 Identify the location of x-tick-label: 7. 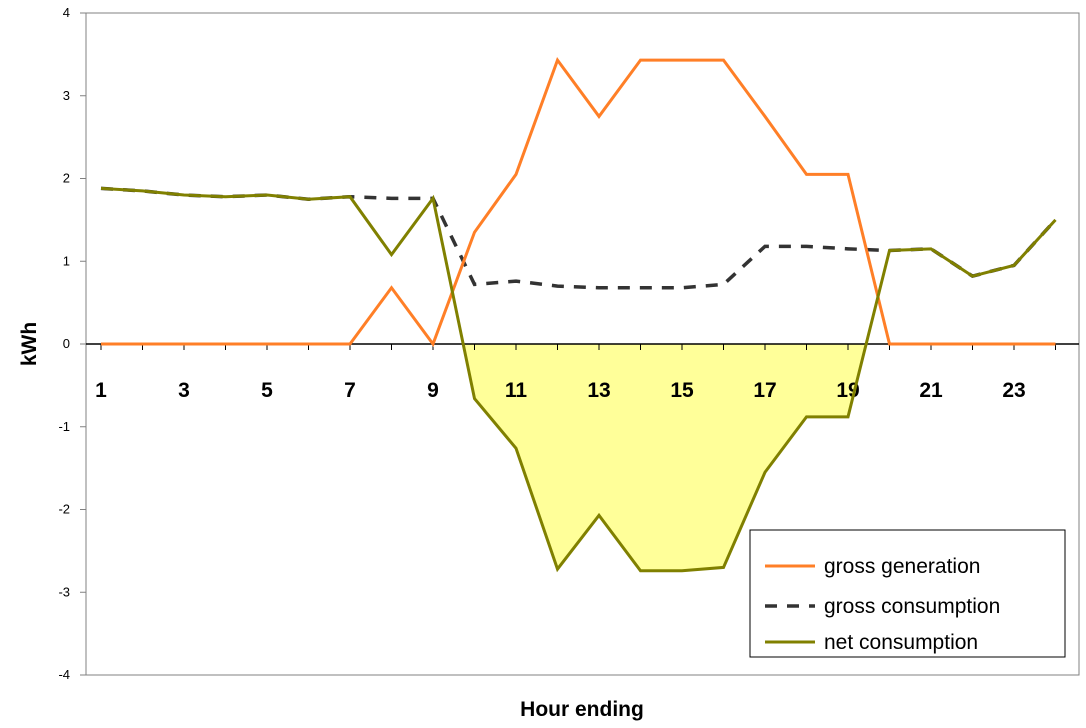
(350, 390).